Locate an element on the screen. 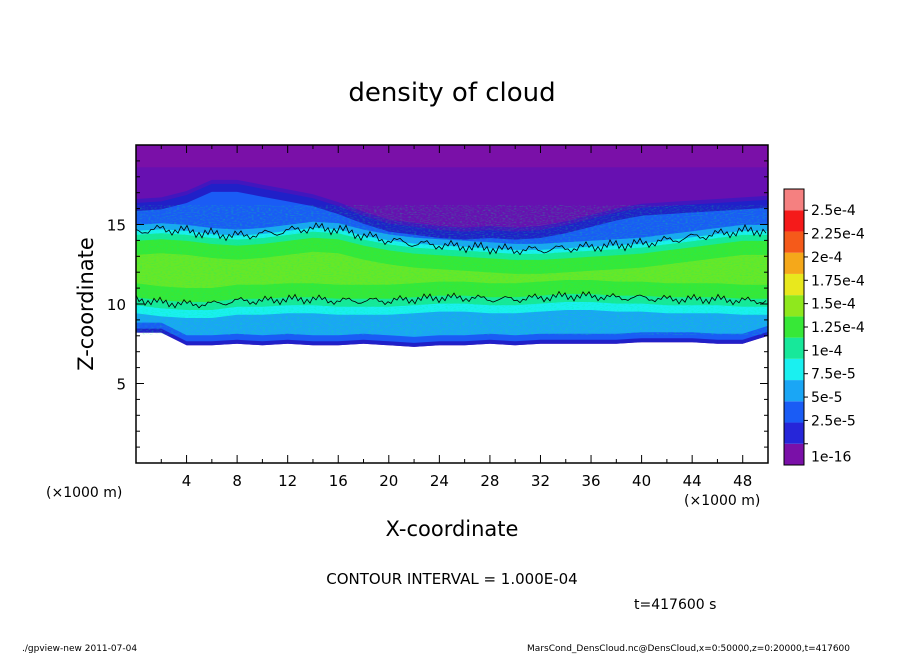  y-tick-label: 5 is located at coordinates (121, 385).